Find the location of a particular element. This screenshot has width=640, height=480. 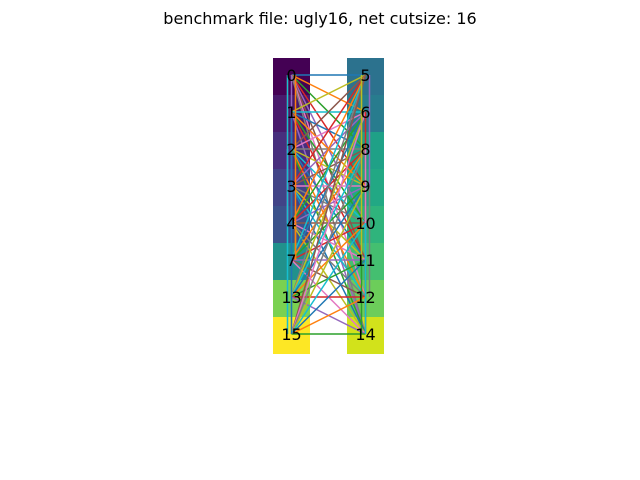

left-node-label-7: 7 is located at coordinates (291, 260).